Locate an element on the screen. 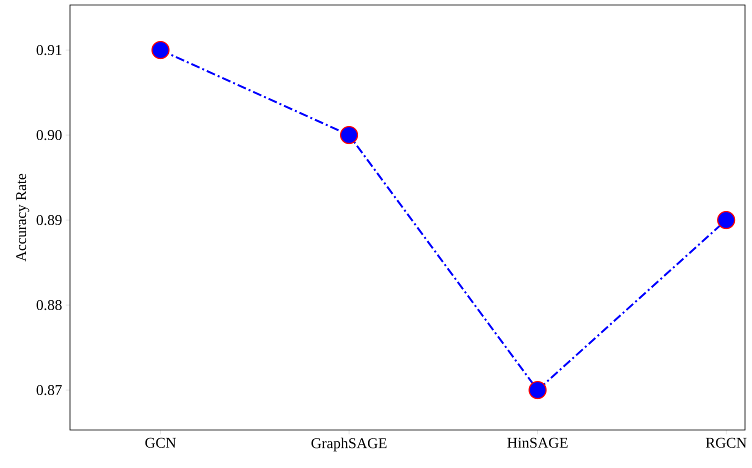 The height and width of the screenshot is (468, 752). y-tick-label: 0.90 is located at coordinates (49, 135).